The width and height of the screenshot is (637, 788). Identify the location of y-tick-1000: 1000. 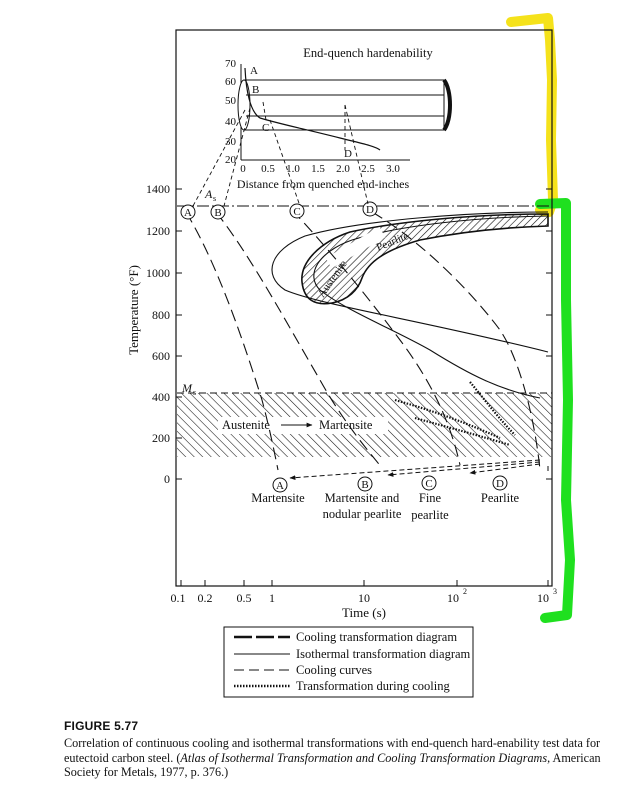
(158, 273).